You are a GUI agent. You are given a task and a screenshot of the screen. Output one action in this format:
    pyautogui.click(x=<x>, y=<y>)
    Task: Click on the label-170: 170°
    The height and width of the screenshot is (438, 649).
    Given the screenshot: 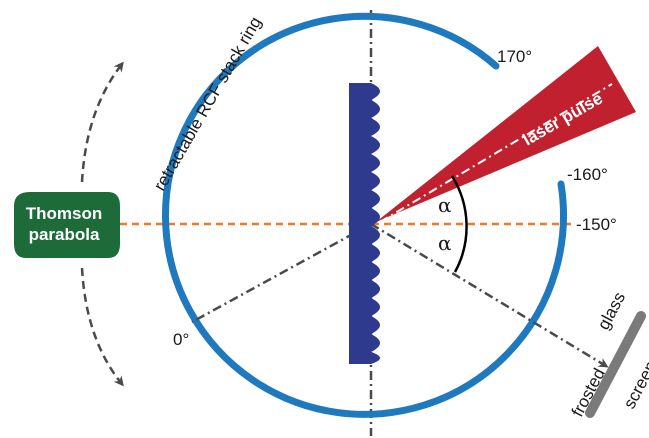 What is the action you would take?
    pyautogui.click(x=514, y=56)
    